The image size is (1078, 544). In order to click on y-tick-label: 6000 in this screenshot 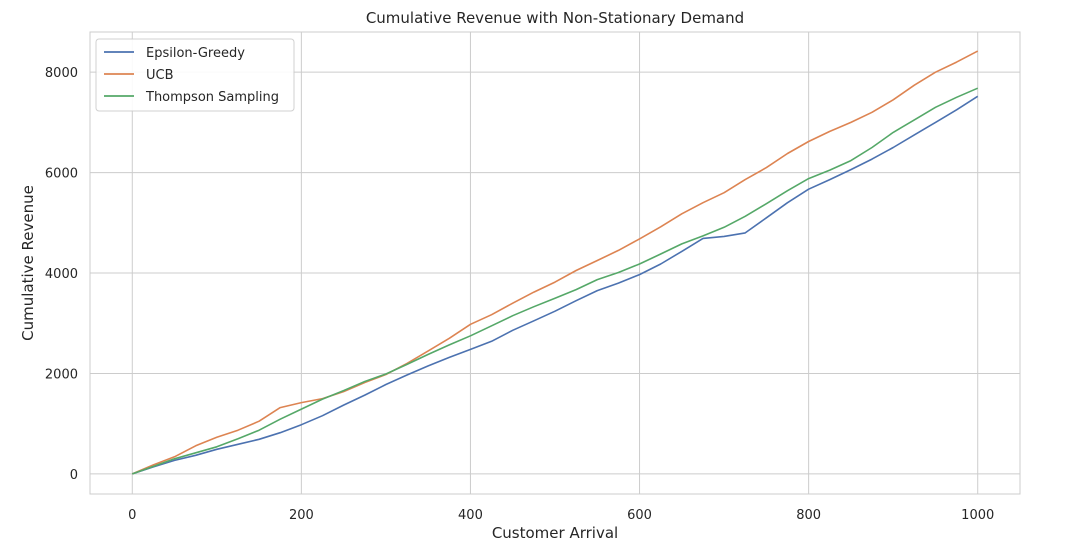, I will do `click(61, 174)`.